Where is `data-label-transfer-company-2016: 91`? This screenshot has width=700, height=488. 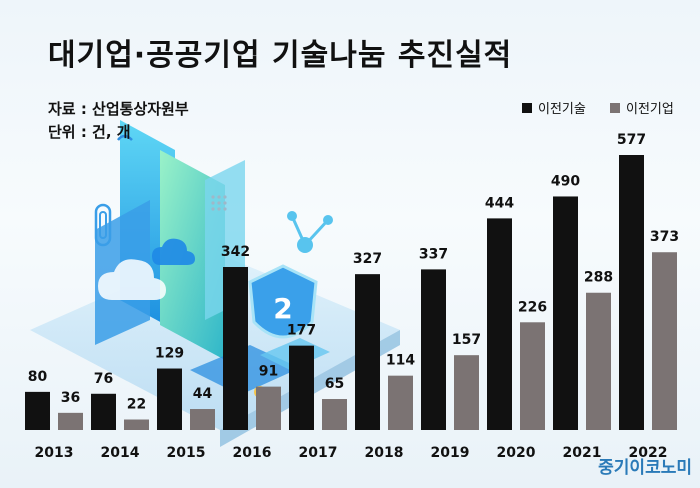 data-label-transfer-company-2016: 91 is located at coordinates (268, 372).